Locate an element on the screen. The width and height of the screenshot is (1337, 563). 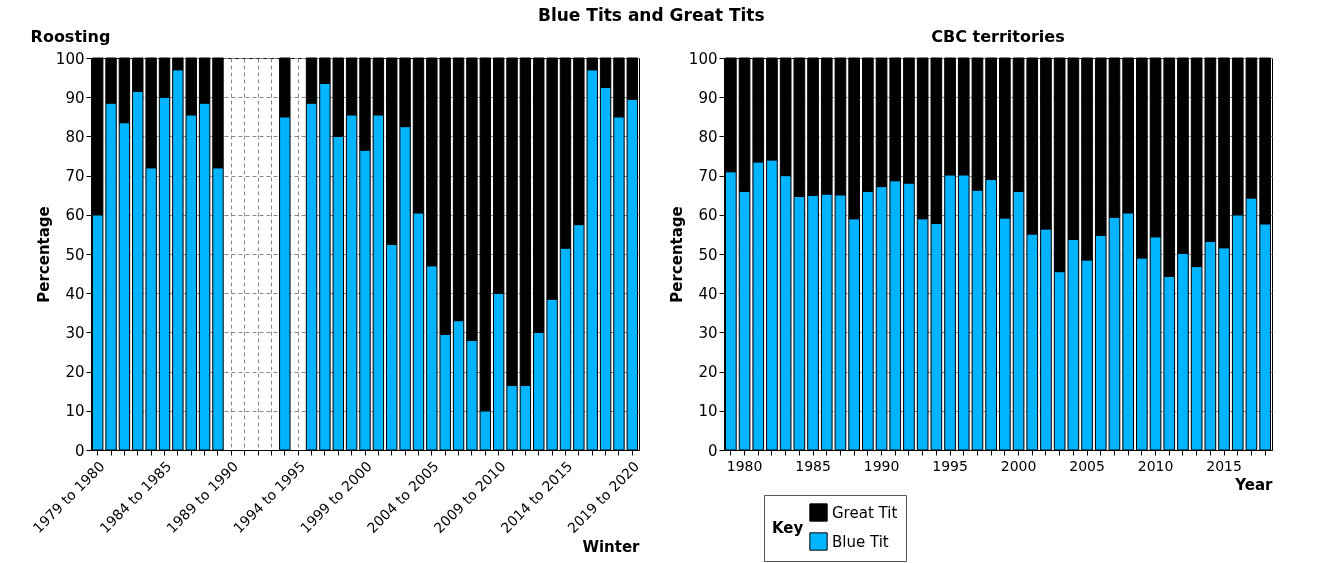
chart-title: Blue Tits and Great Tits is located at coordinates (651, 14).